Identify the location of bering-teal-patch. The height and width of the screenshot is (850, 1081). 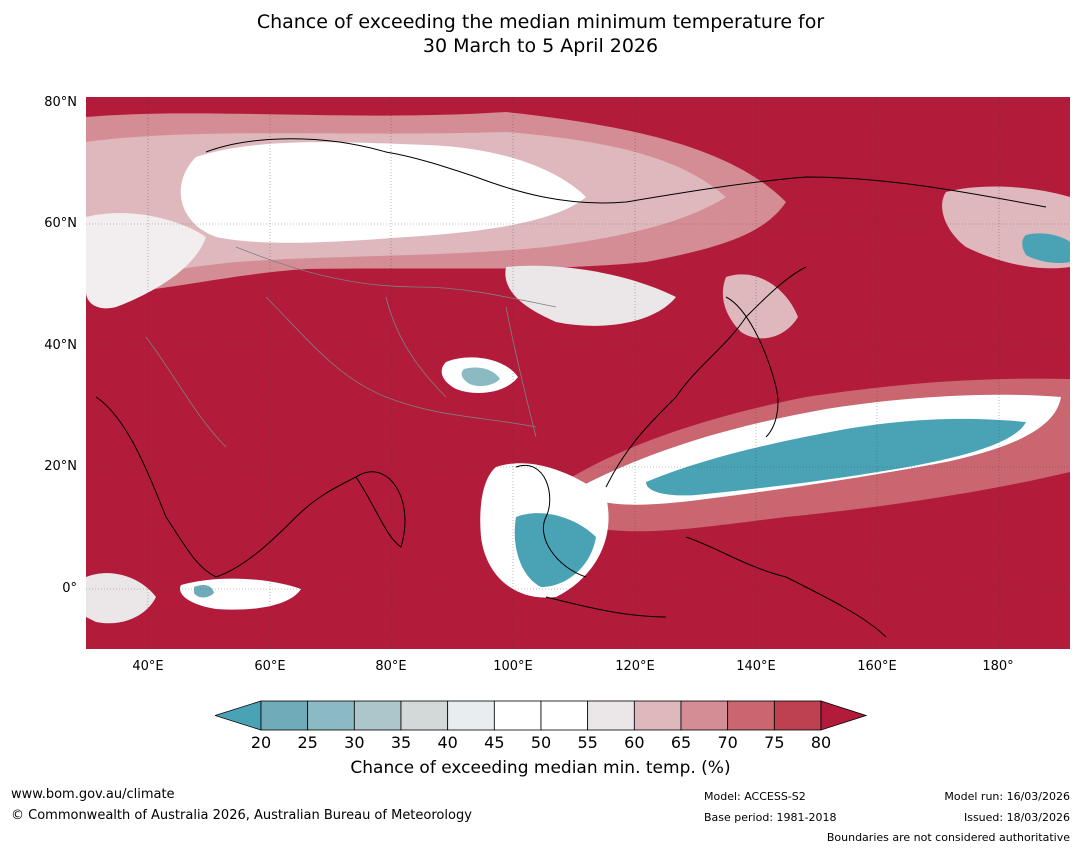
(1046, 248).